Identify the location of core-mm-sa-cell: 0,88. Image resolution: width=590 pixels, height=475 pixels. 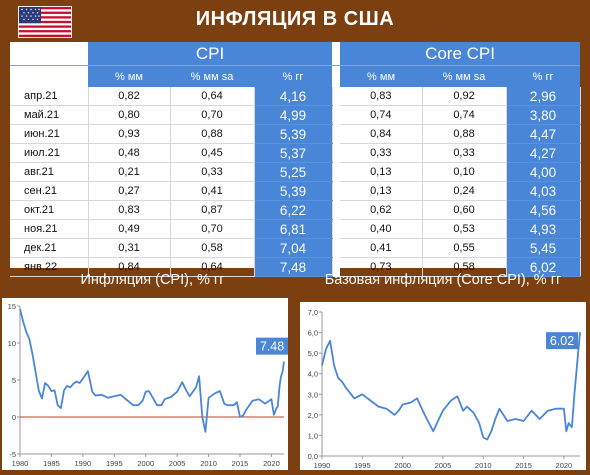
(464, 134).